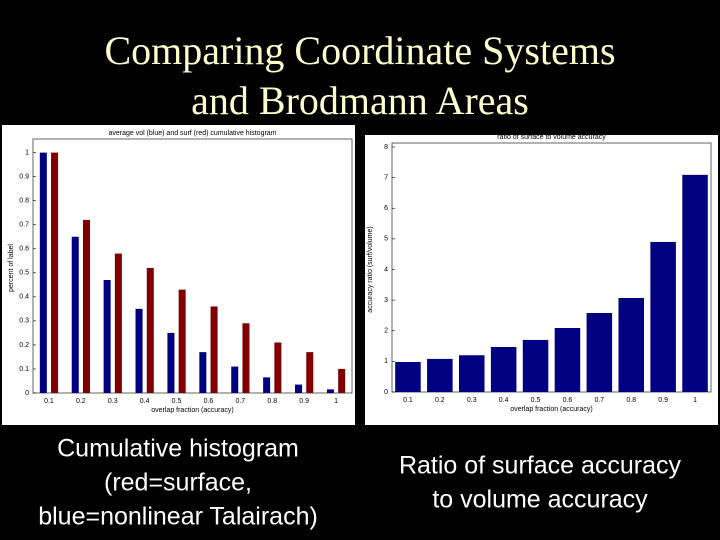  Describe the element at coordinates (386, 177) in the screenshot. I see `y-tick-label: 7` at that location.